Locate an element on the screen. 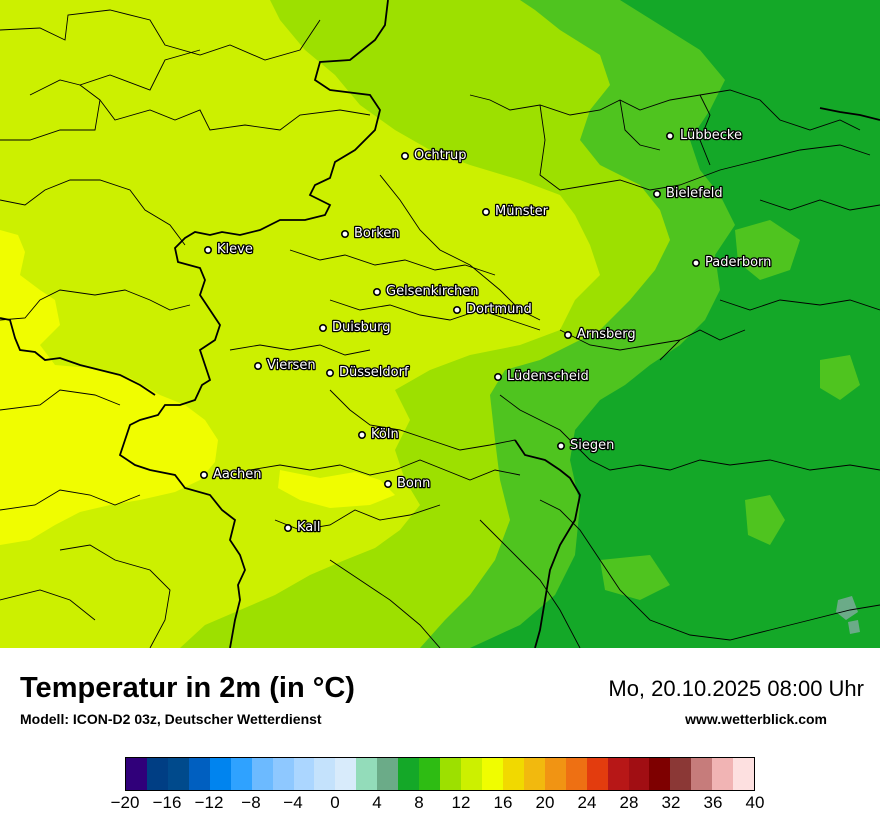  city-ochtrup: Ochtrup is located at coordinates (434, 155).